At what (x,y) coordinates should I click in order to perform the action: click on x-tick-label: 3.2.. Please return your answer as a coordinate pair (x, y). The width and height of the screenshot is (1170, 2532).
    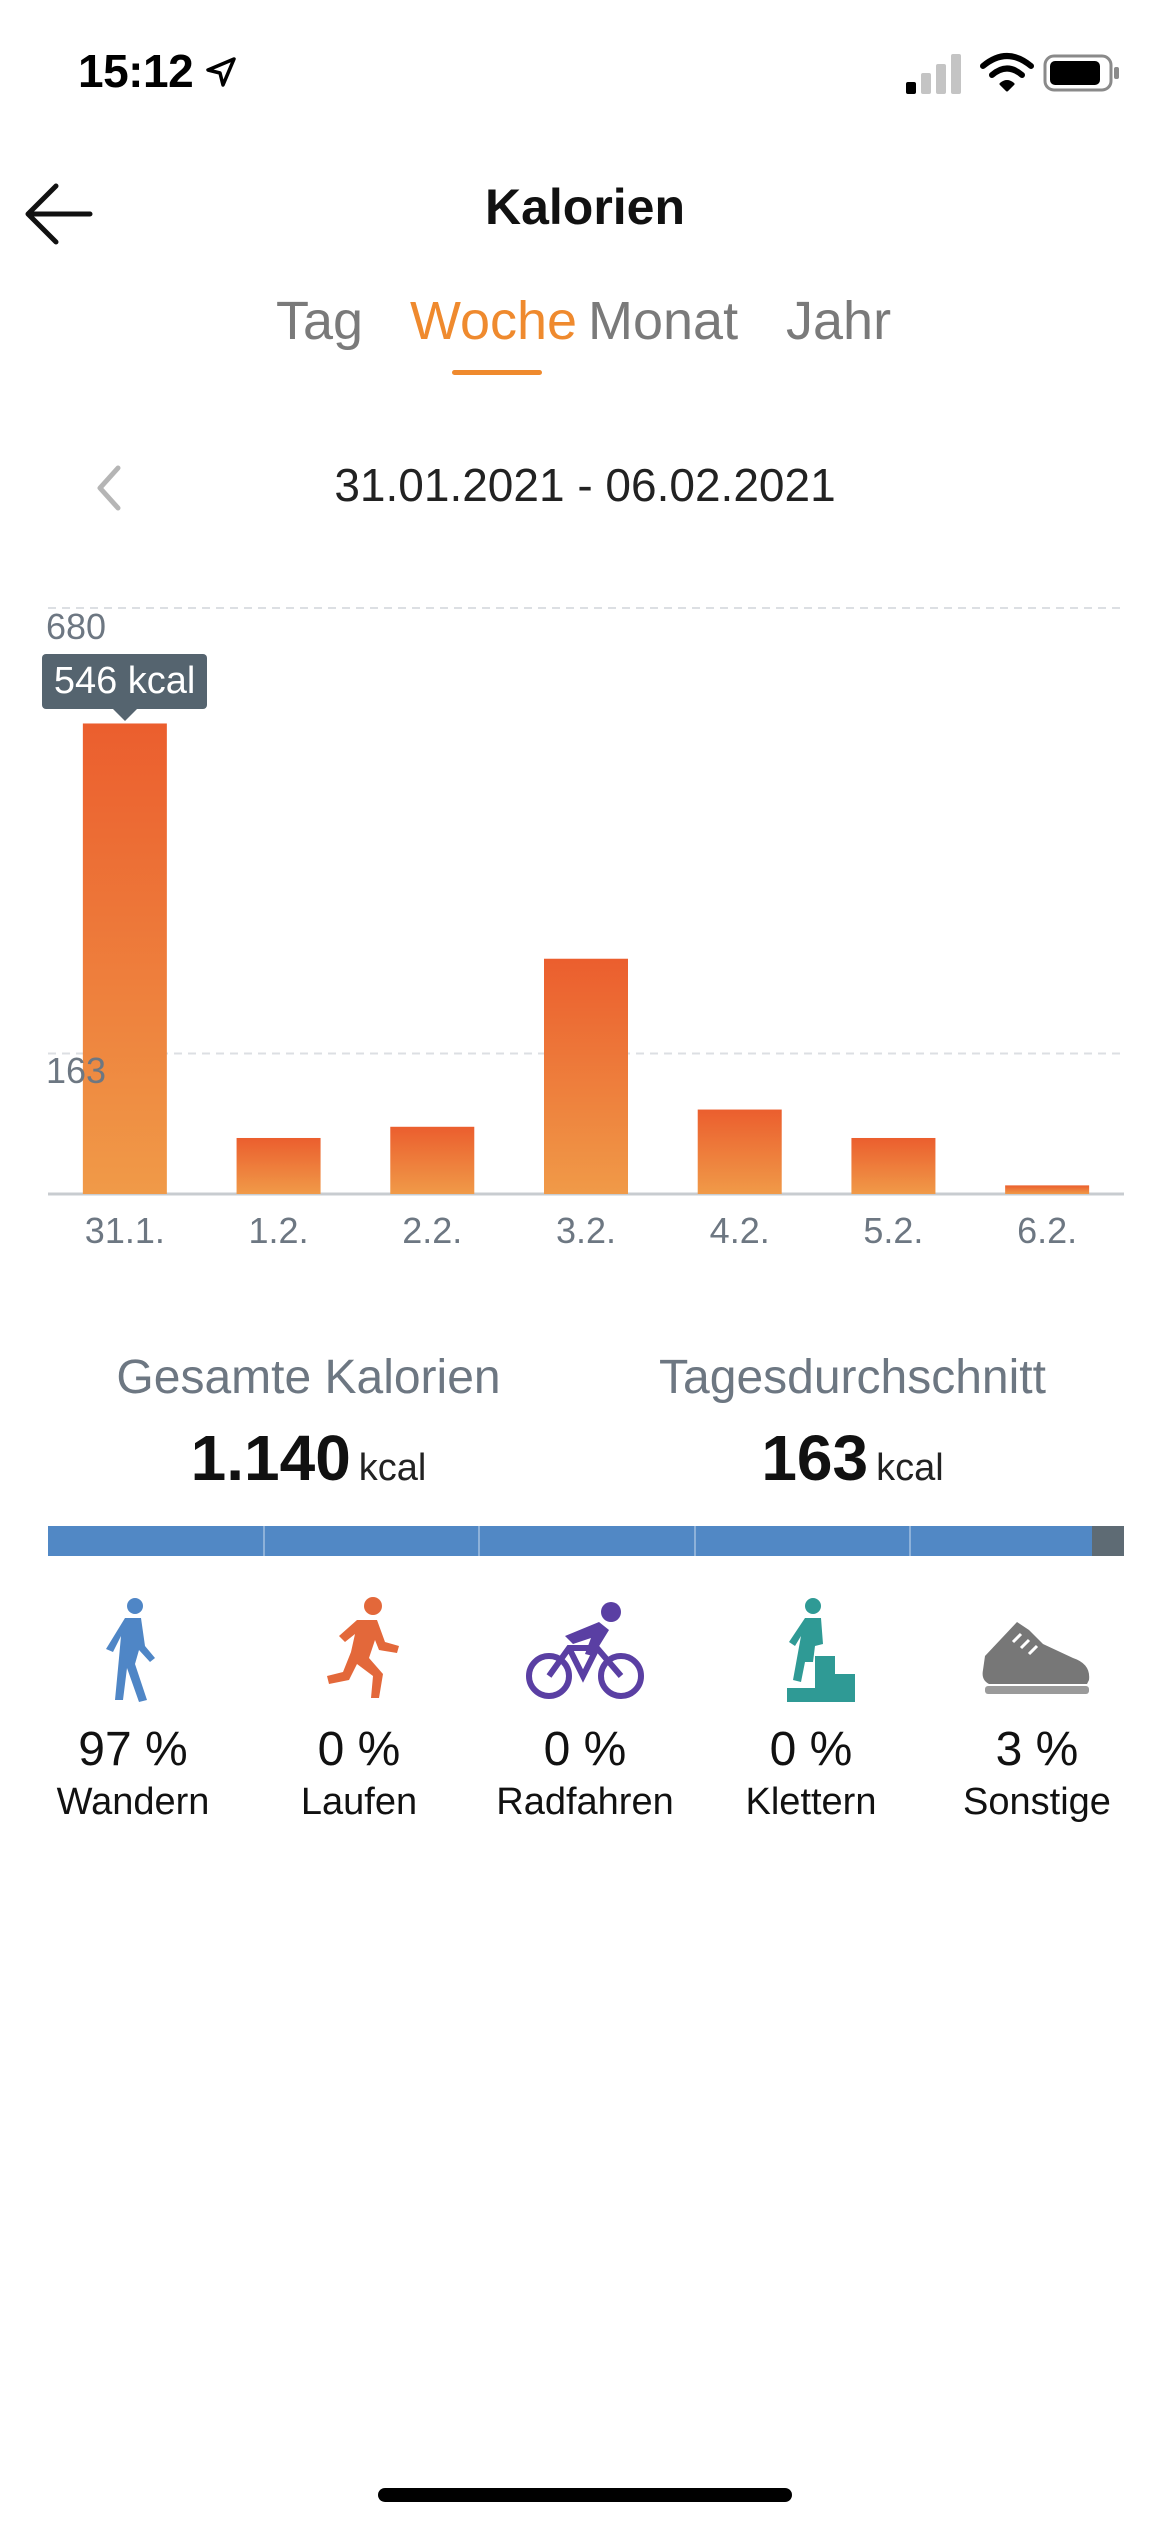
    Looking at the image, I should click on (586, 1230).